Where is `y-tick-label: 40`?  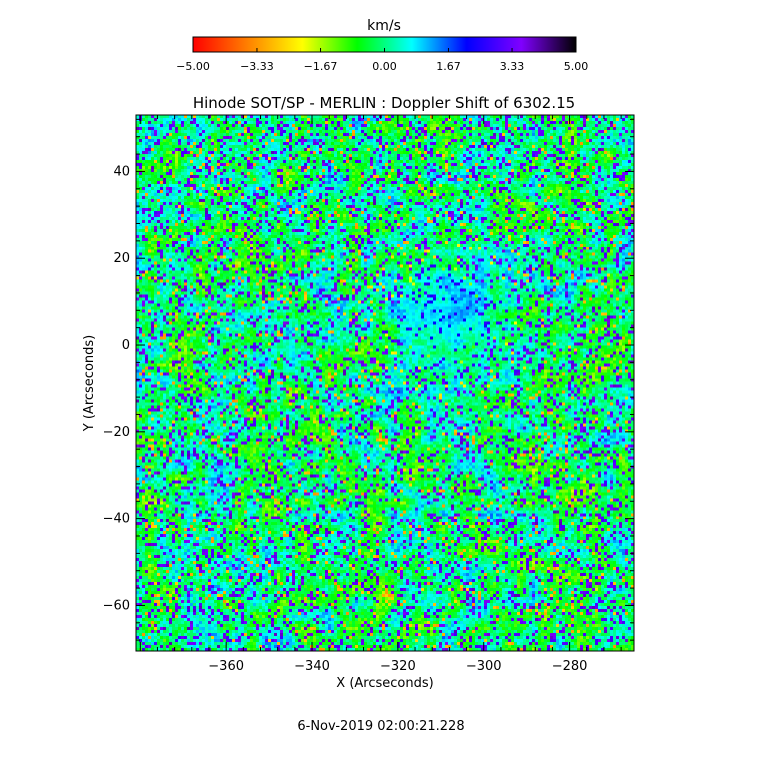 y-tick-label: 40 is located at coordinates (121, 171).